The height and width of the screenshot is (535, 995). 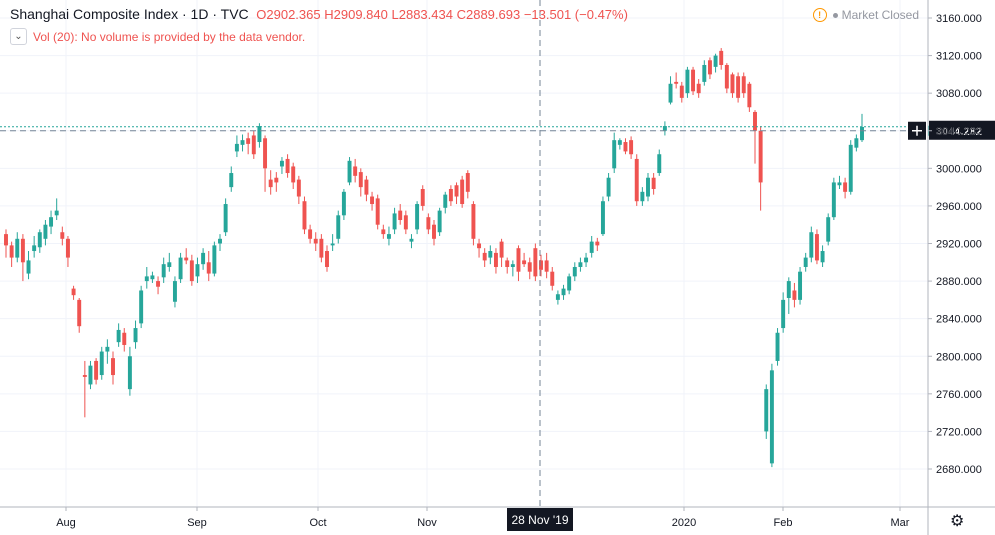 What do you see at coordinates (959, 432) in the screenshot?
I see `y-tick-label: 2720.000` at bounding box center [959, 432].